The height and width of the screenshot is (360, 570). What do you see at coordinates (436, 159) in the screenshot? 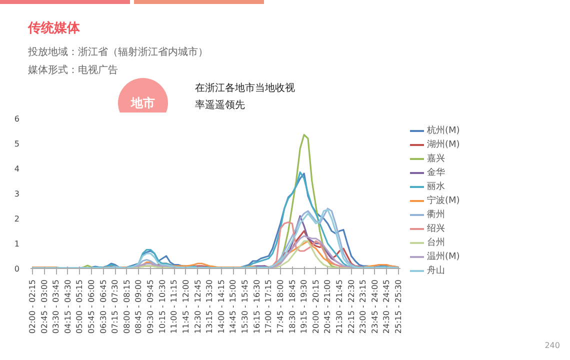
I see `legend-label: 嘉兴` at bounding box center [436, 159].